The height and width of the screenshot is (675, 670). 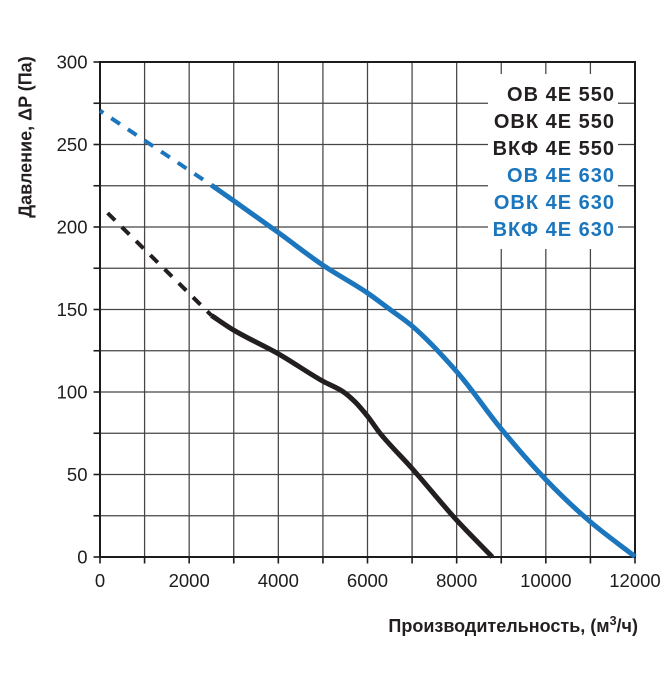 I want to click on svg-text: 50, so click(x=77, y=474).